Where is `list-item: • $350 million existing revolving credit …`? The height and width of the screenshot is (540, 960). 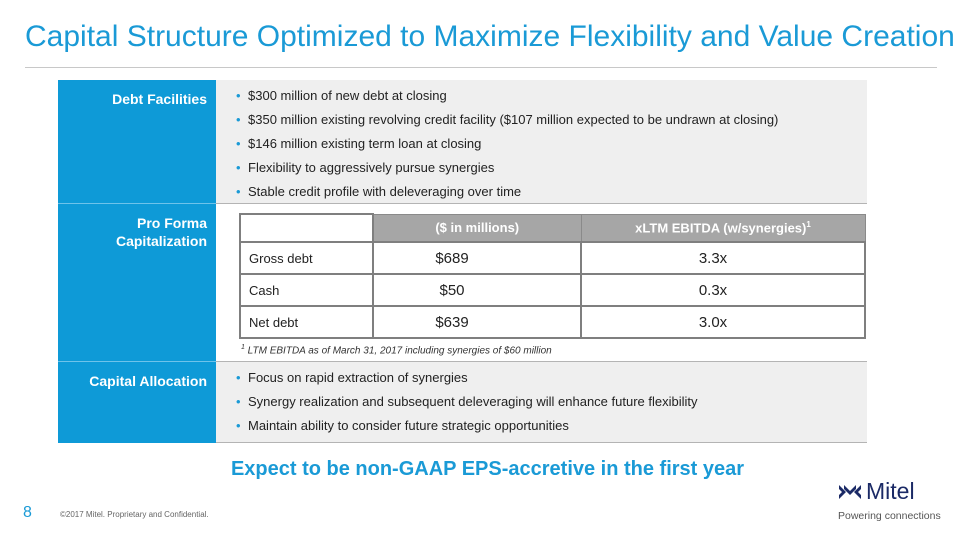 list-item: • $350 million existing revolving credit … is located at coordinates (507, 119).